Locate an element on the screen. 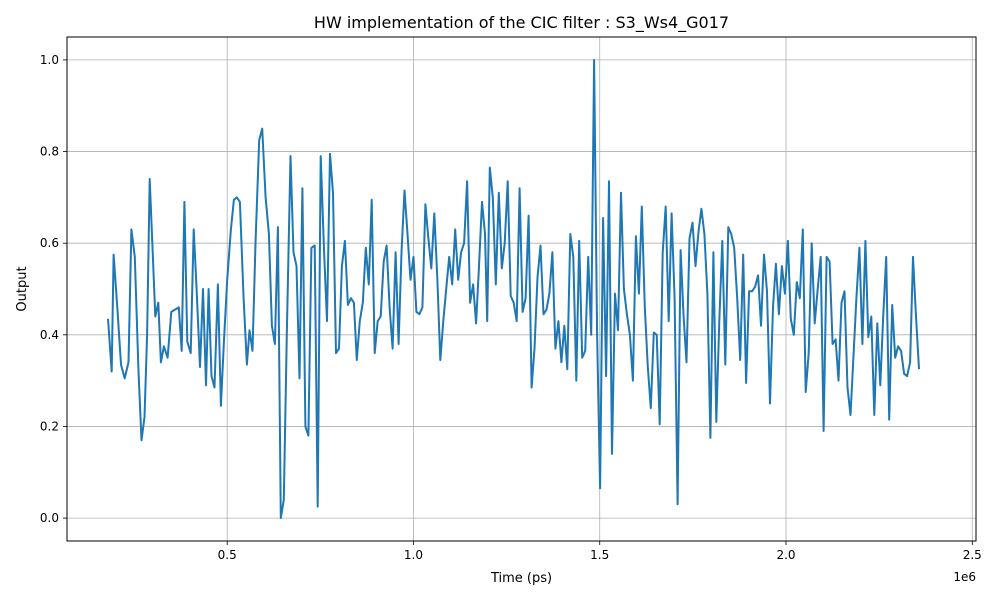 Image resolution: width=1000 pixels, height=600 pixels. y-tick-label: 0.0 is located at coordinates (49, 518).